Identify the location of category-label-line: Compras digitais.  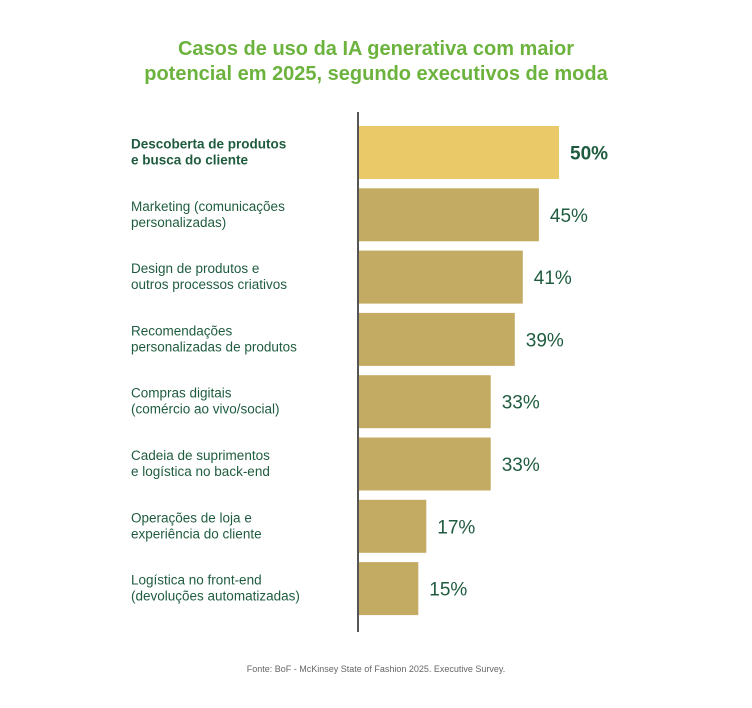
(181, 393).